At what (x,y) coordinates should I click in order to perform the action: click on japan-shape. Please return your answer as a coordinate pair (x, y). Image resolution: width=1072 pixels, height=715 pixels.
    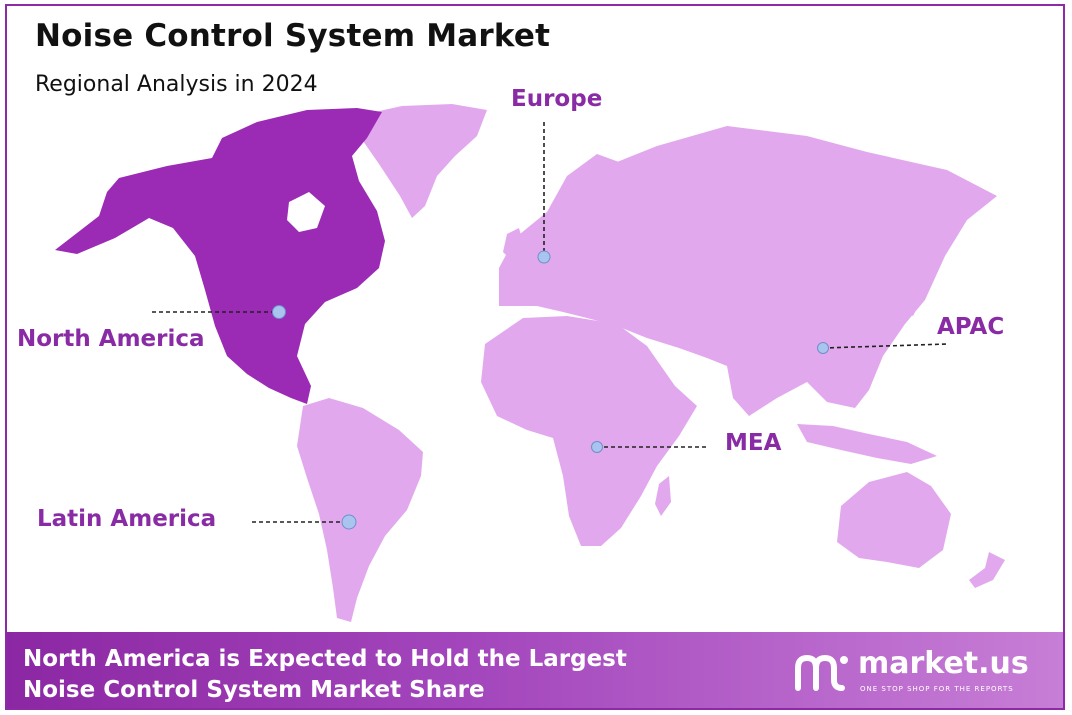
    Looking at the image, I should click on (913, 292).